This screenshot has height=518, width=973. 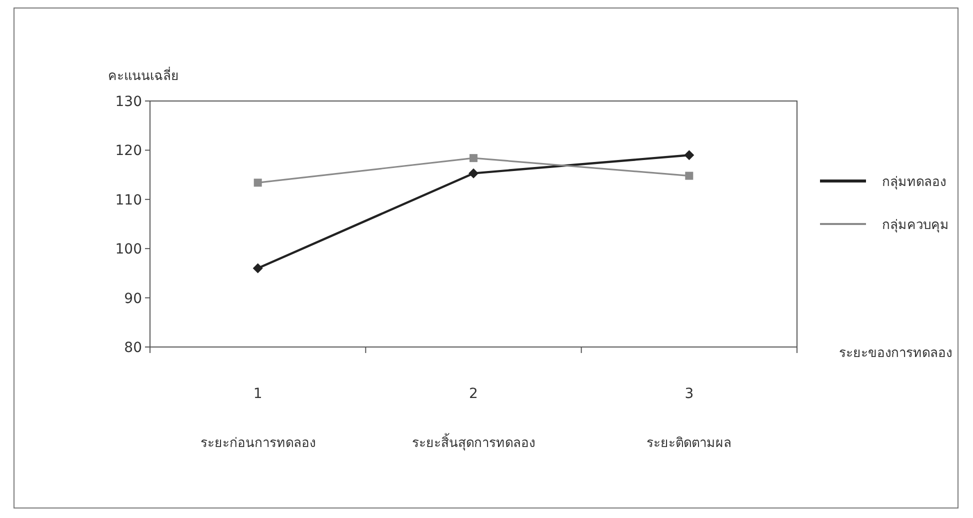 I want to click on y-tick-label: 110, so click(x=128, y=200).